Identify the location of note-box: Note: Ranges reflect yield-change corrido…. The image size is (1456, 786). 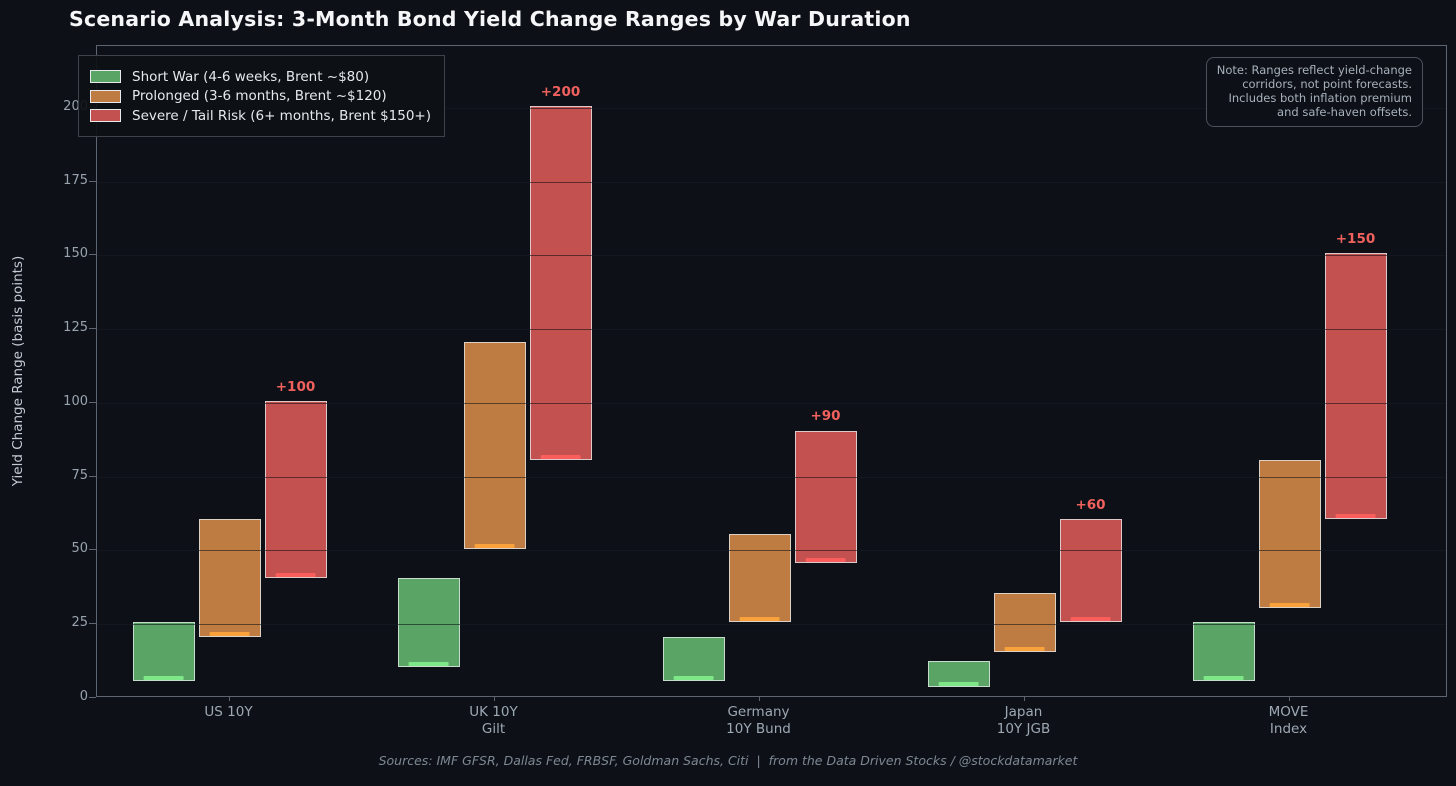
(1314, 92).